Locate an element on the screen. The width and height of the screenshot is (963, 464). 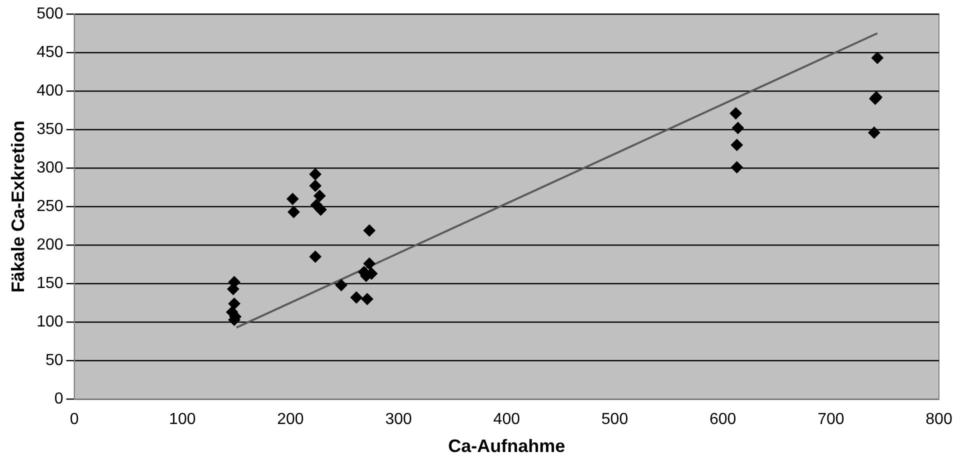
y-tick-label: 250 is located at coordinates (50, 207).